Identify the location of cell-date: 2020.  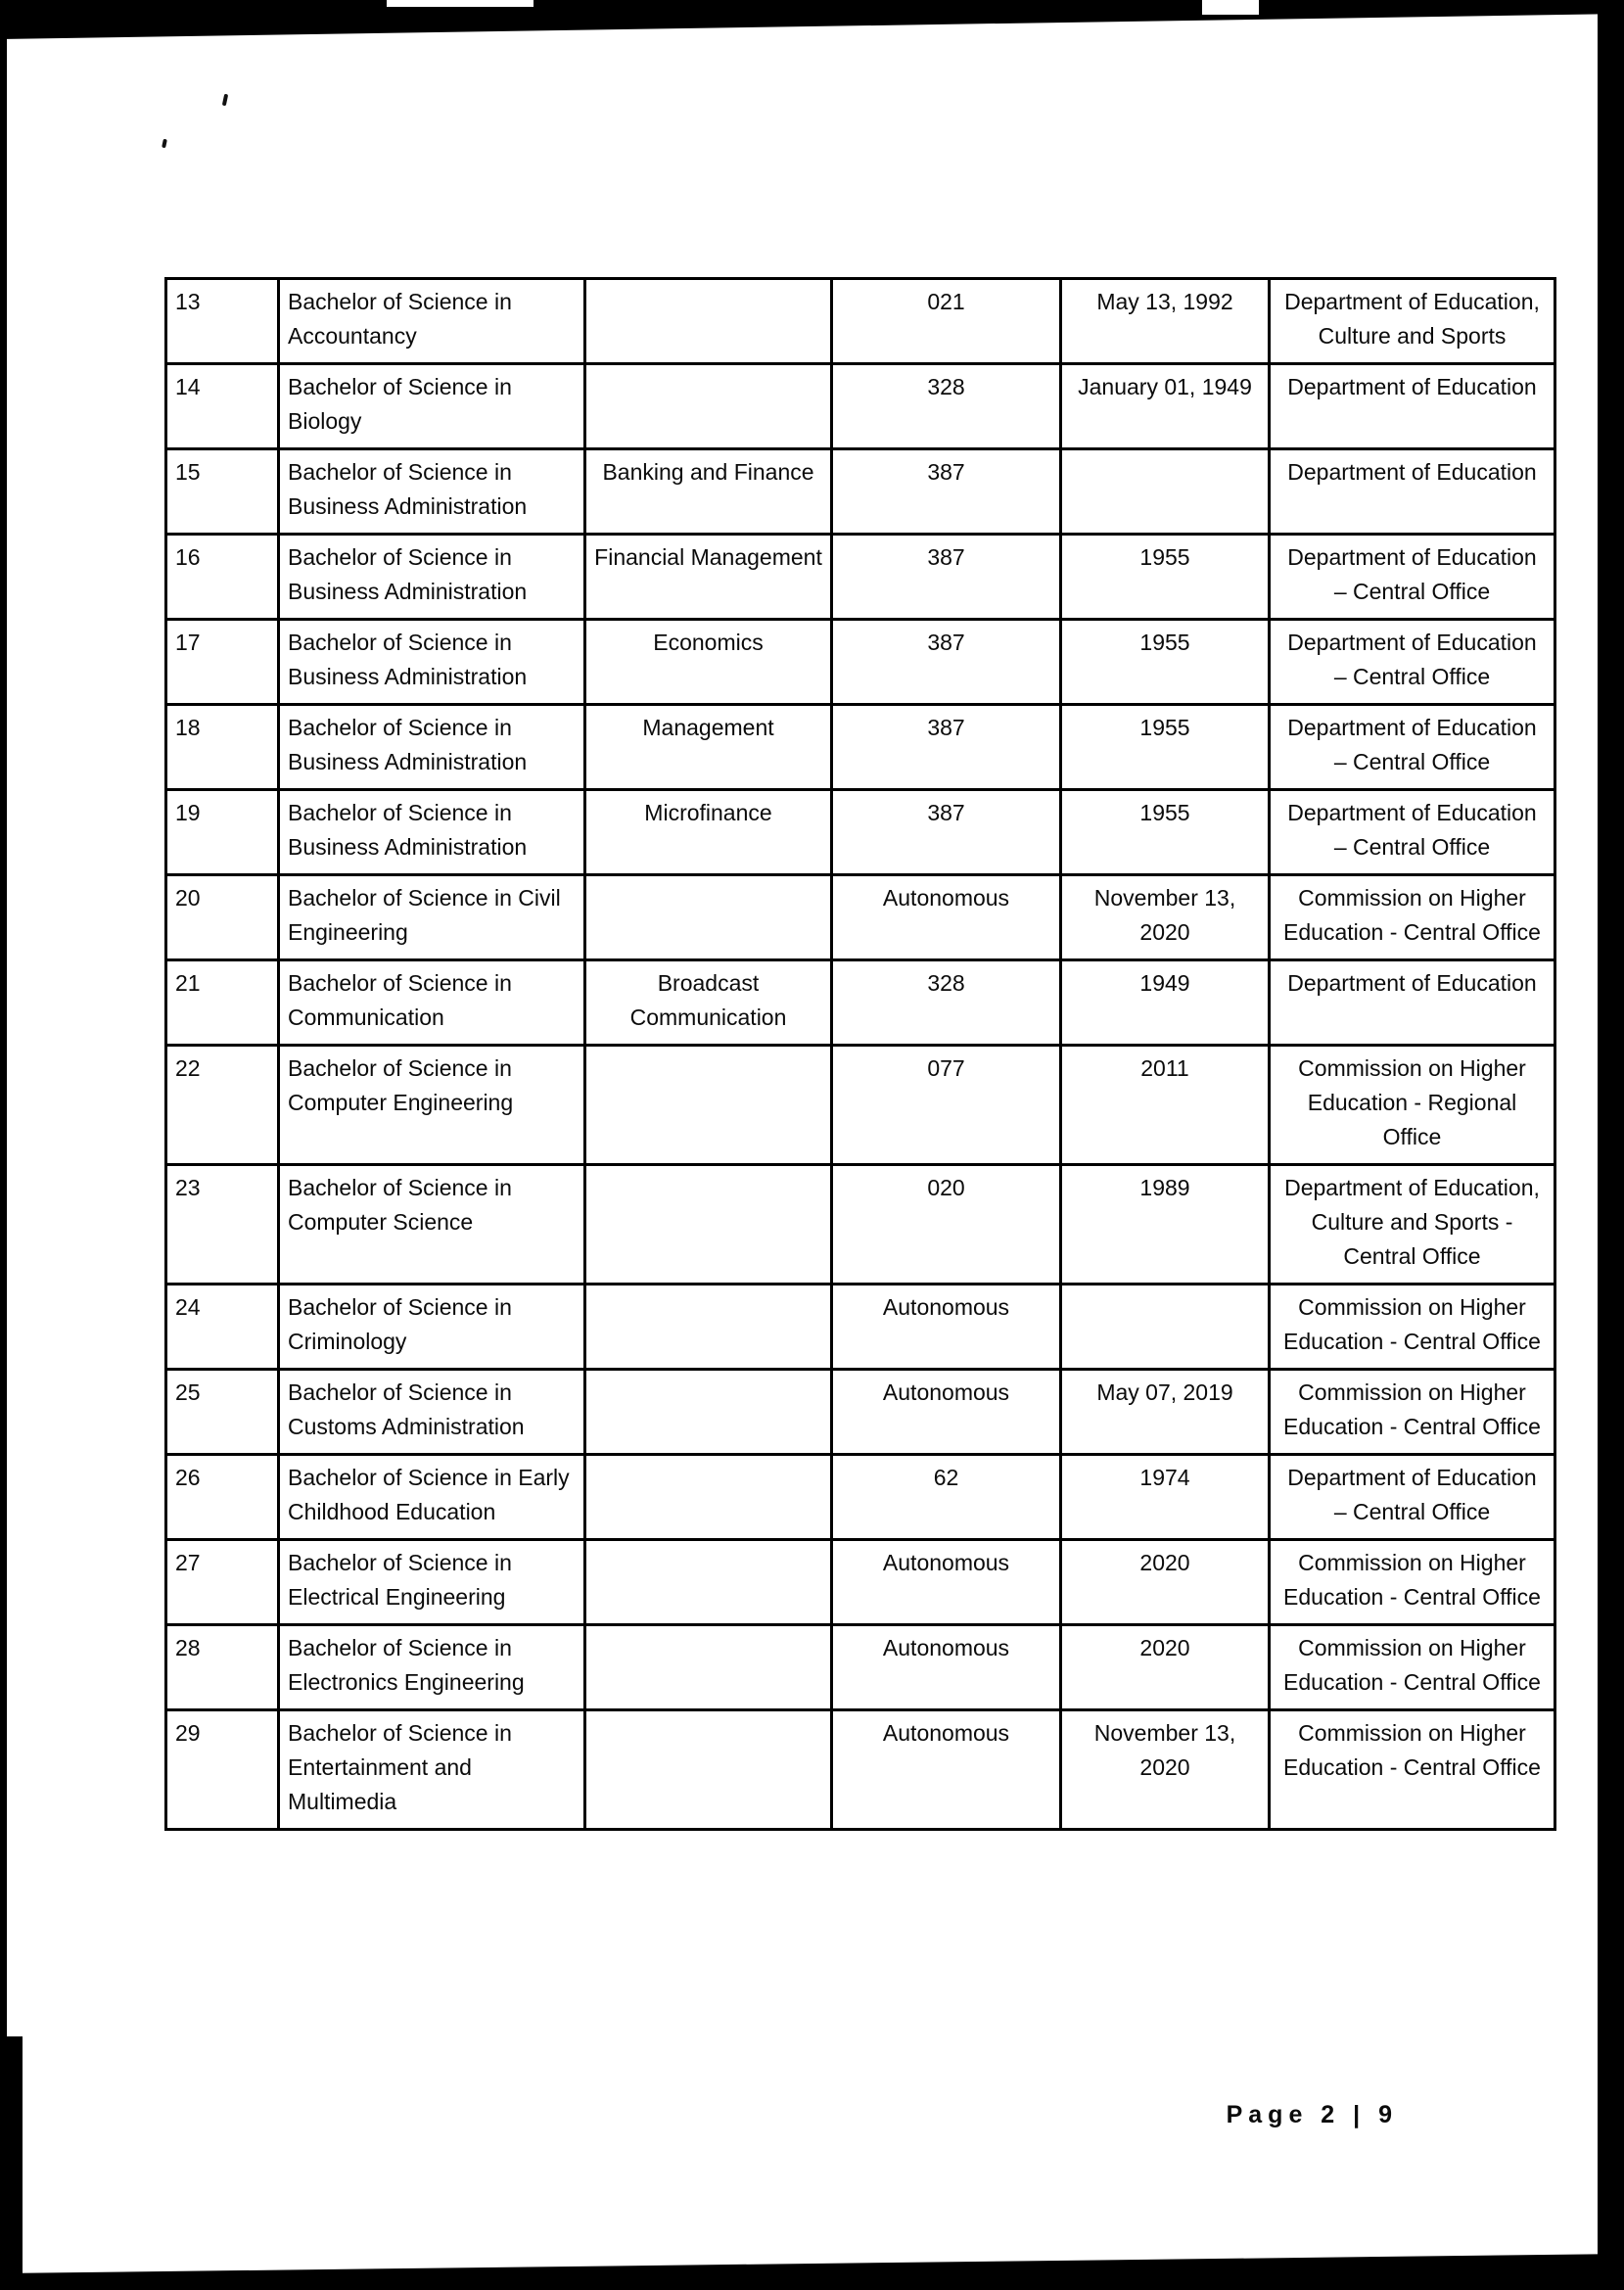
(1165, 1582).